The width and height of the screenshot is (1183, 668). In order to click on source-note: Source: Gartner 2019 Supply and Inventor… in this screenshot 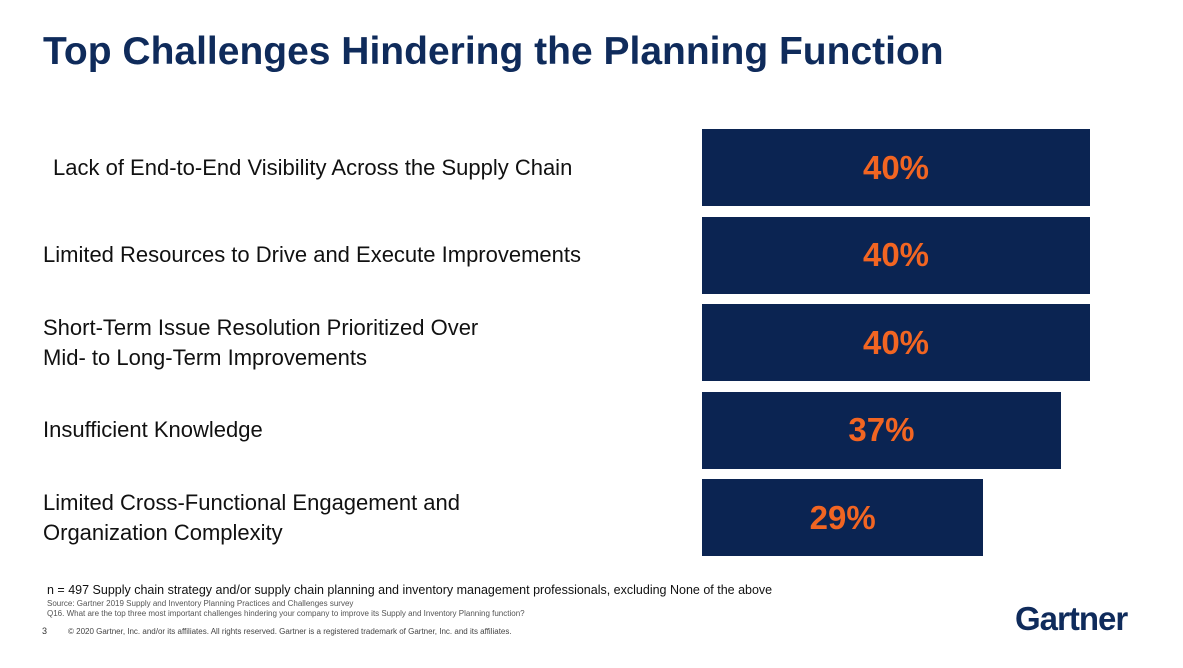, I will do `click(200, 603)`.